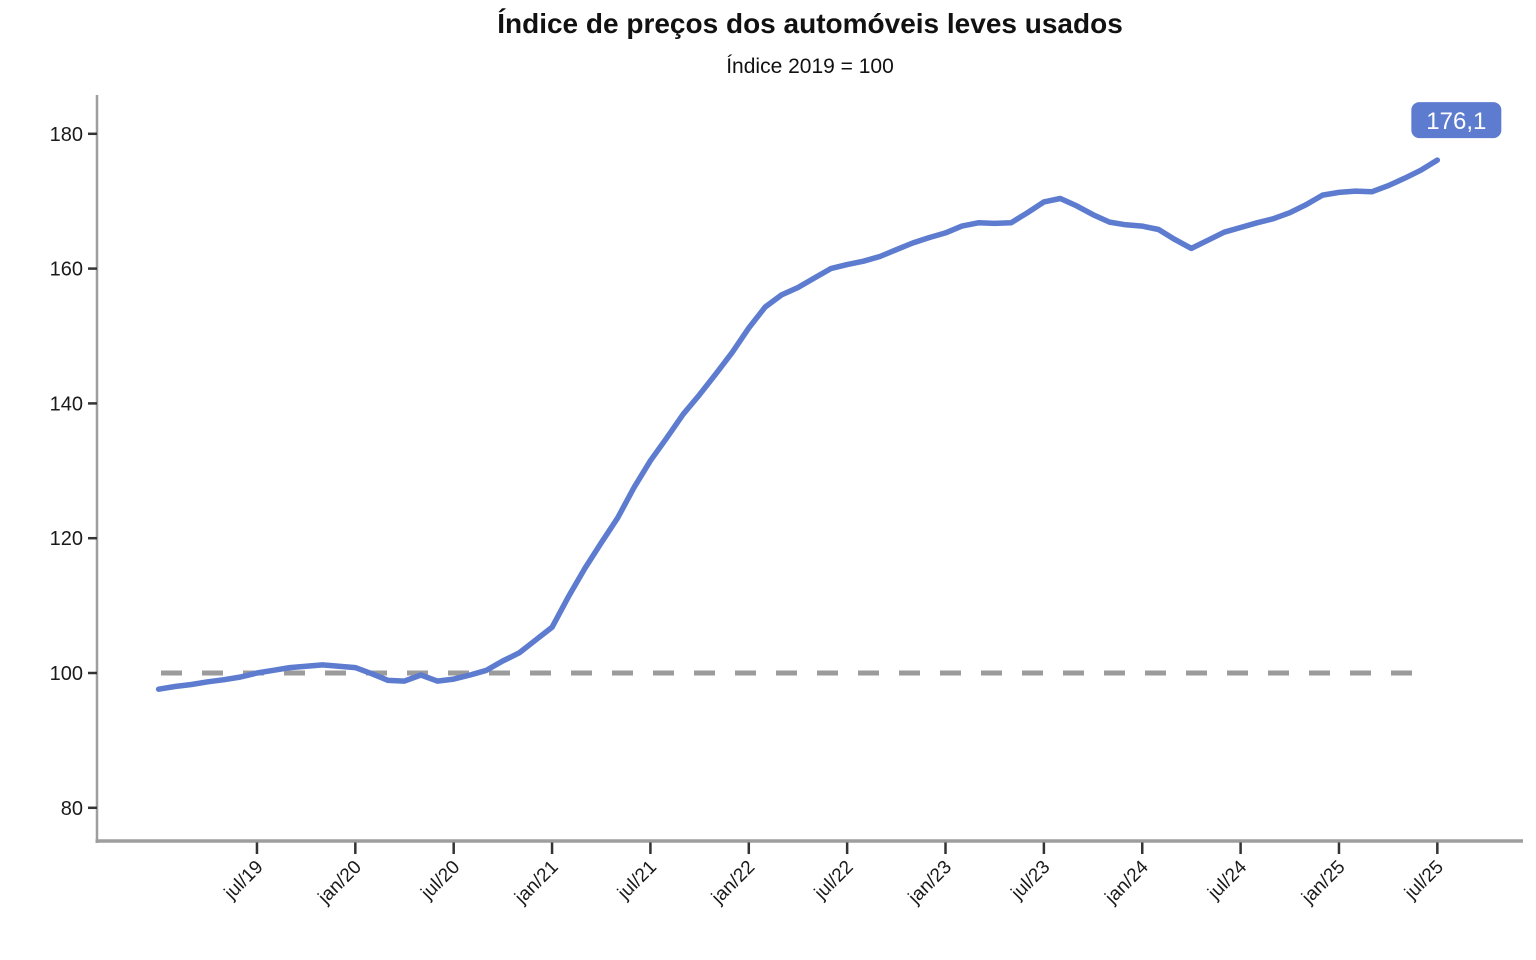  Describe the element at coordinates (1323, 883) in the screenshot. I see `x-tick-label: jan/25` at that location.